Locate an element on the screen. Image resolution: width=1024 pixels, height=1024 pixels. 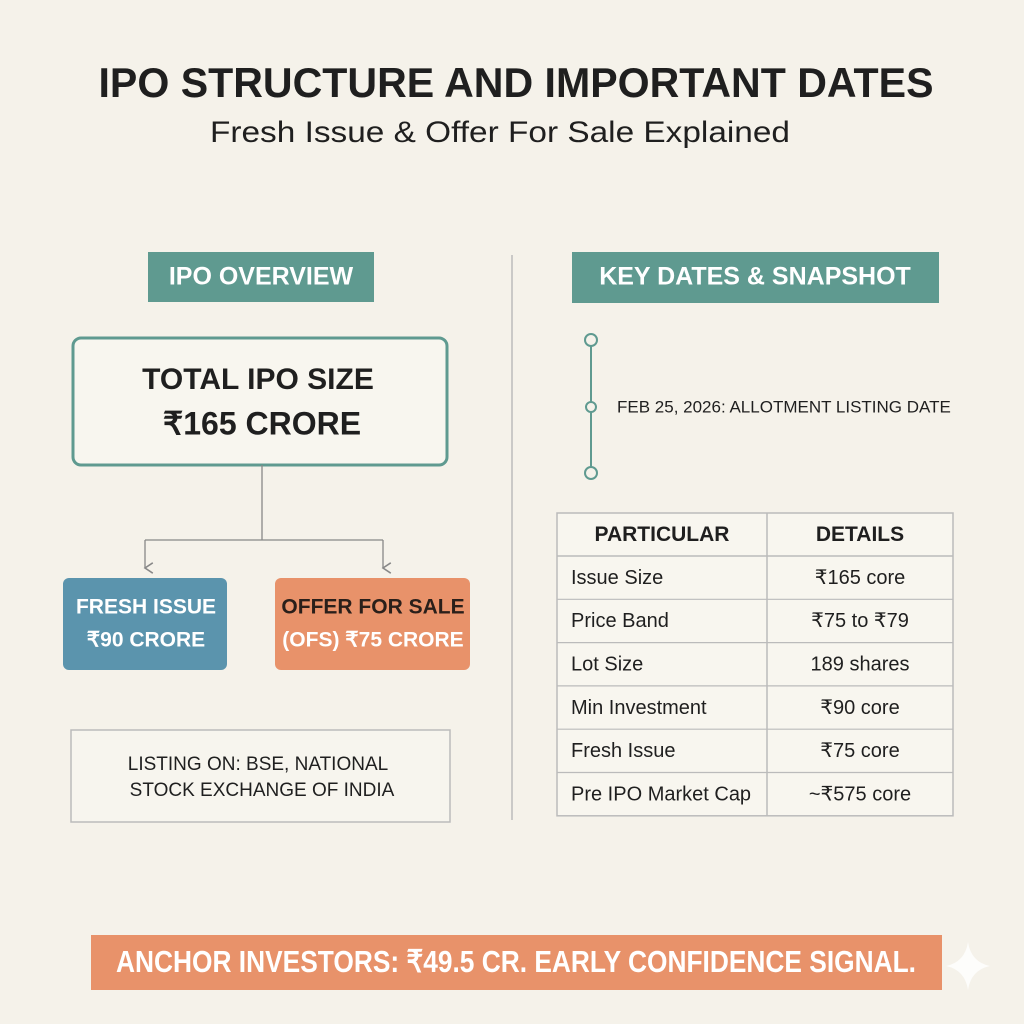
table-cell: ₹75 core is located at coordinates (859, 751).